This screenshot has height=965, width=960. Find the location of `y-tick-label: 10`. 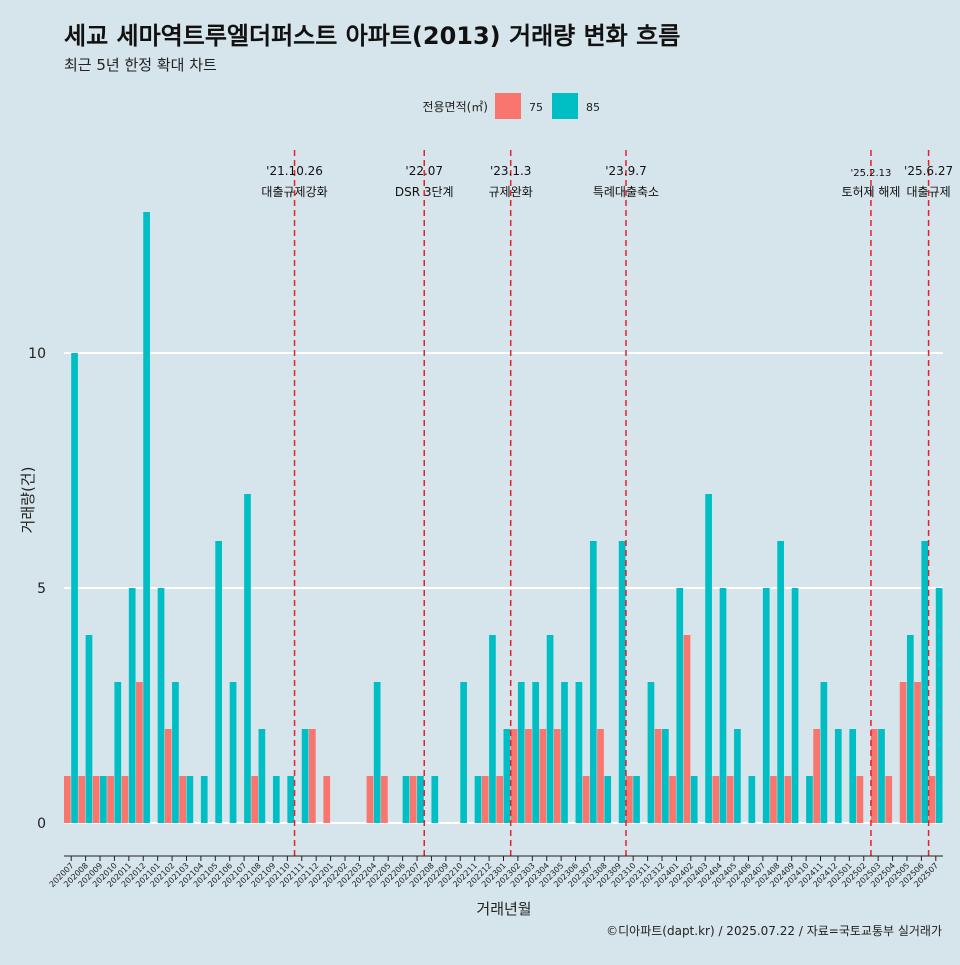

y-tick-label: 10 is located at coordinates (37, 354).